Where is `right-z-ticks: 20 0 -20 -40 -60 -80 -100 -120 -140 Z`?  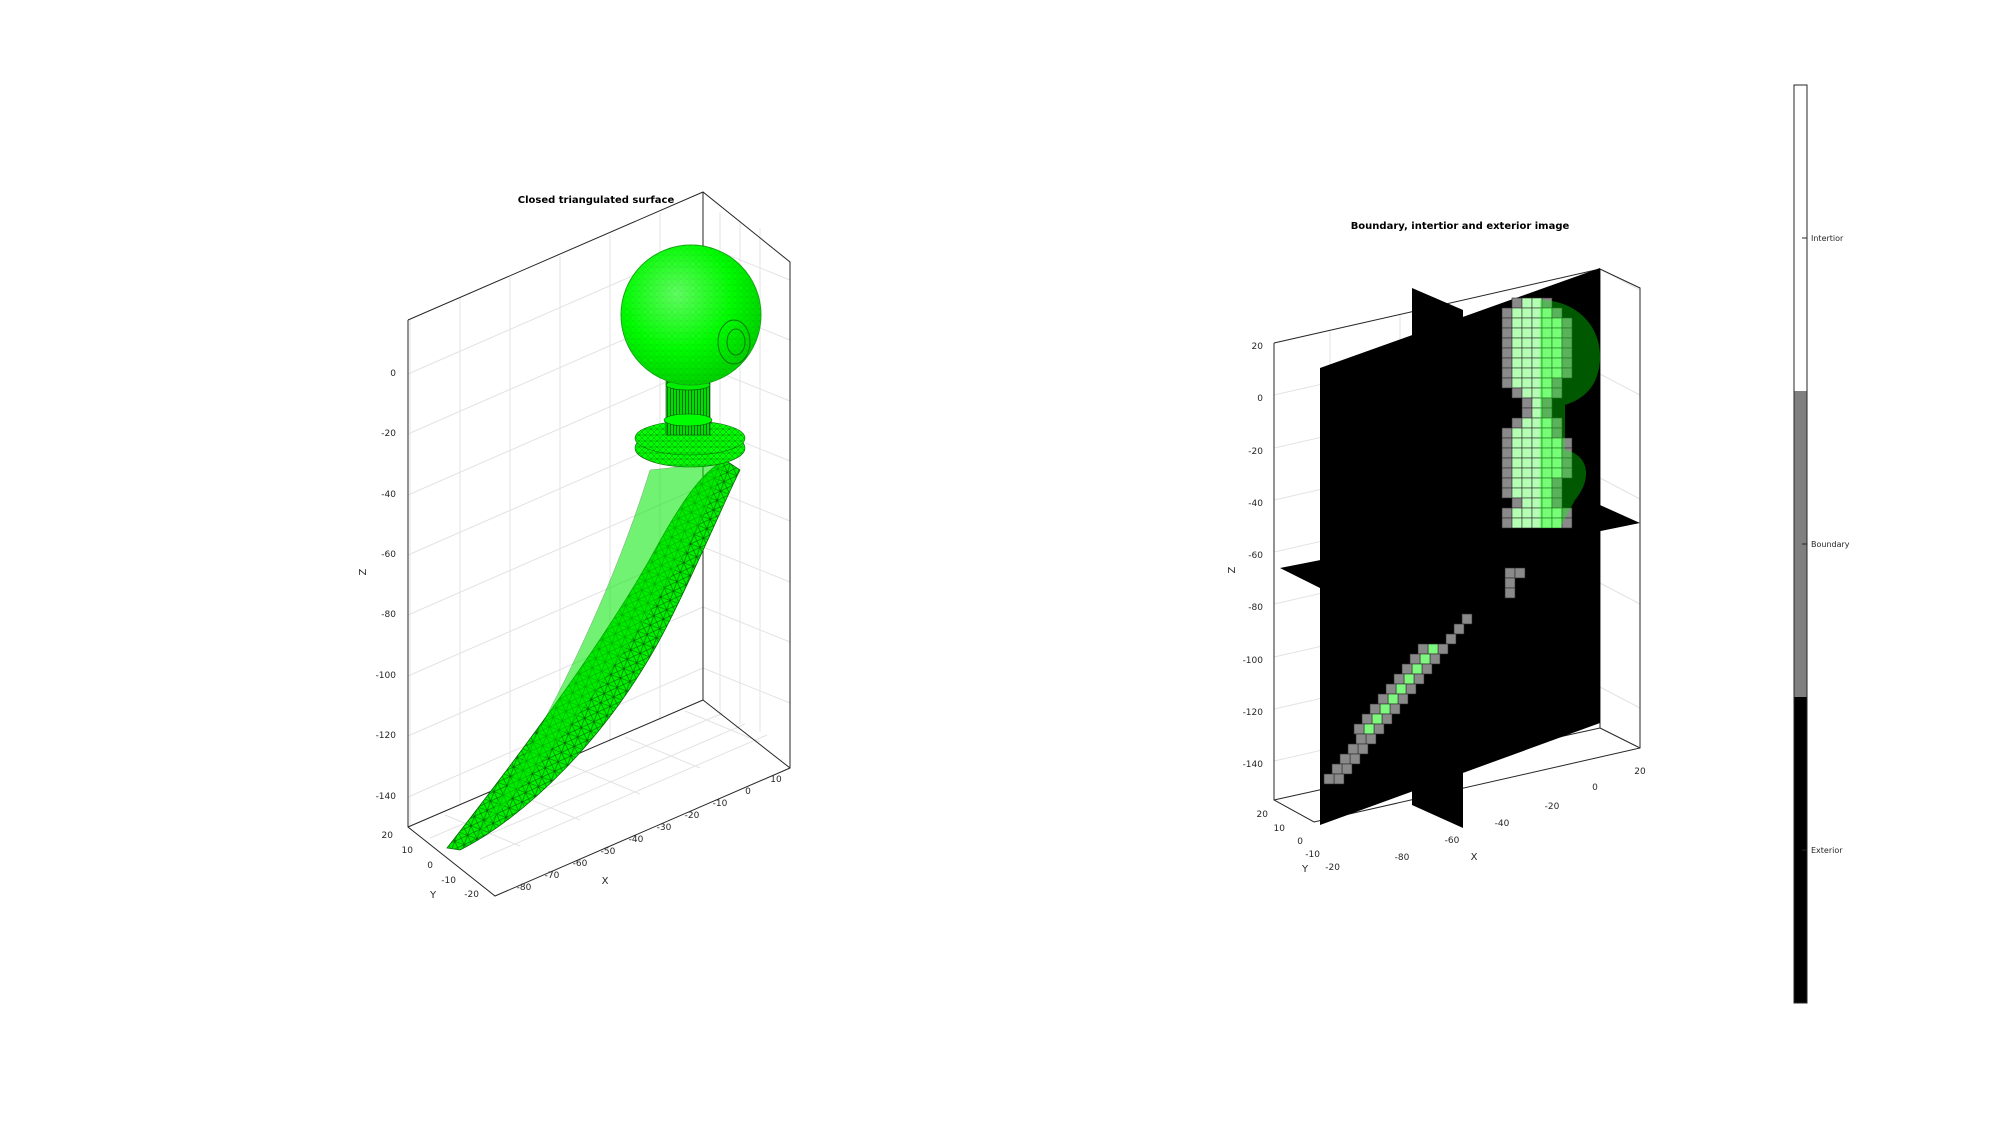
right-z-ticks: 20 0 -20 -40 -60 -80 -100 -120 -140 Z is located at coordinates (1245, 556).